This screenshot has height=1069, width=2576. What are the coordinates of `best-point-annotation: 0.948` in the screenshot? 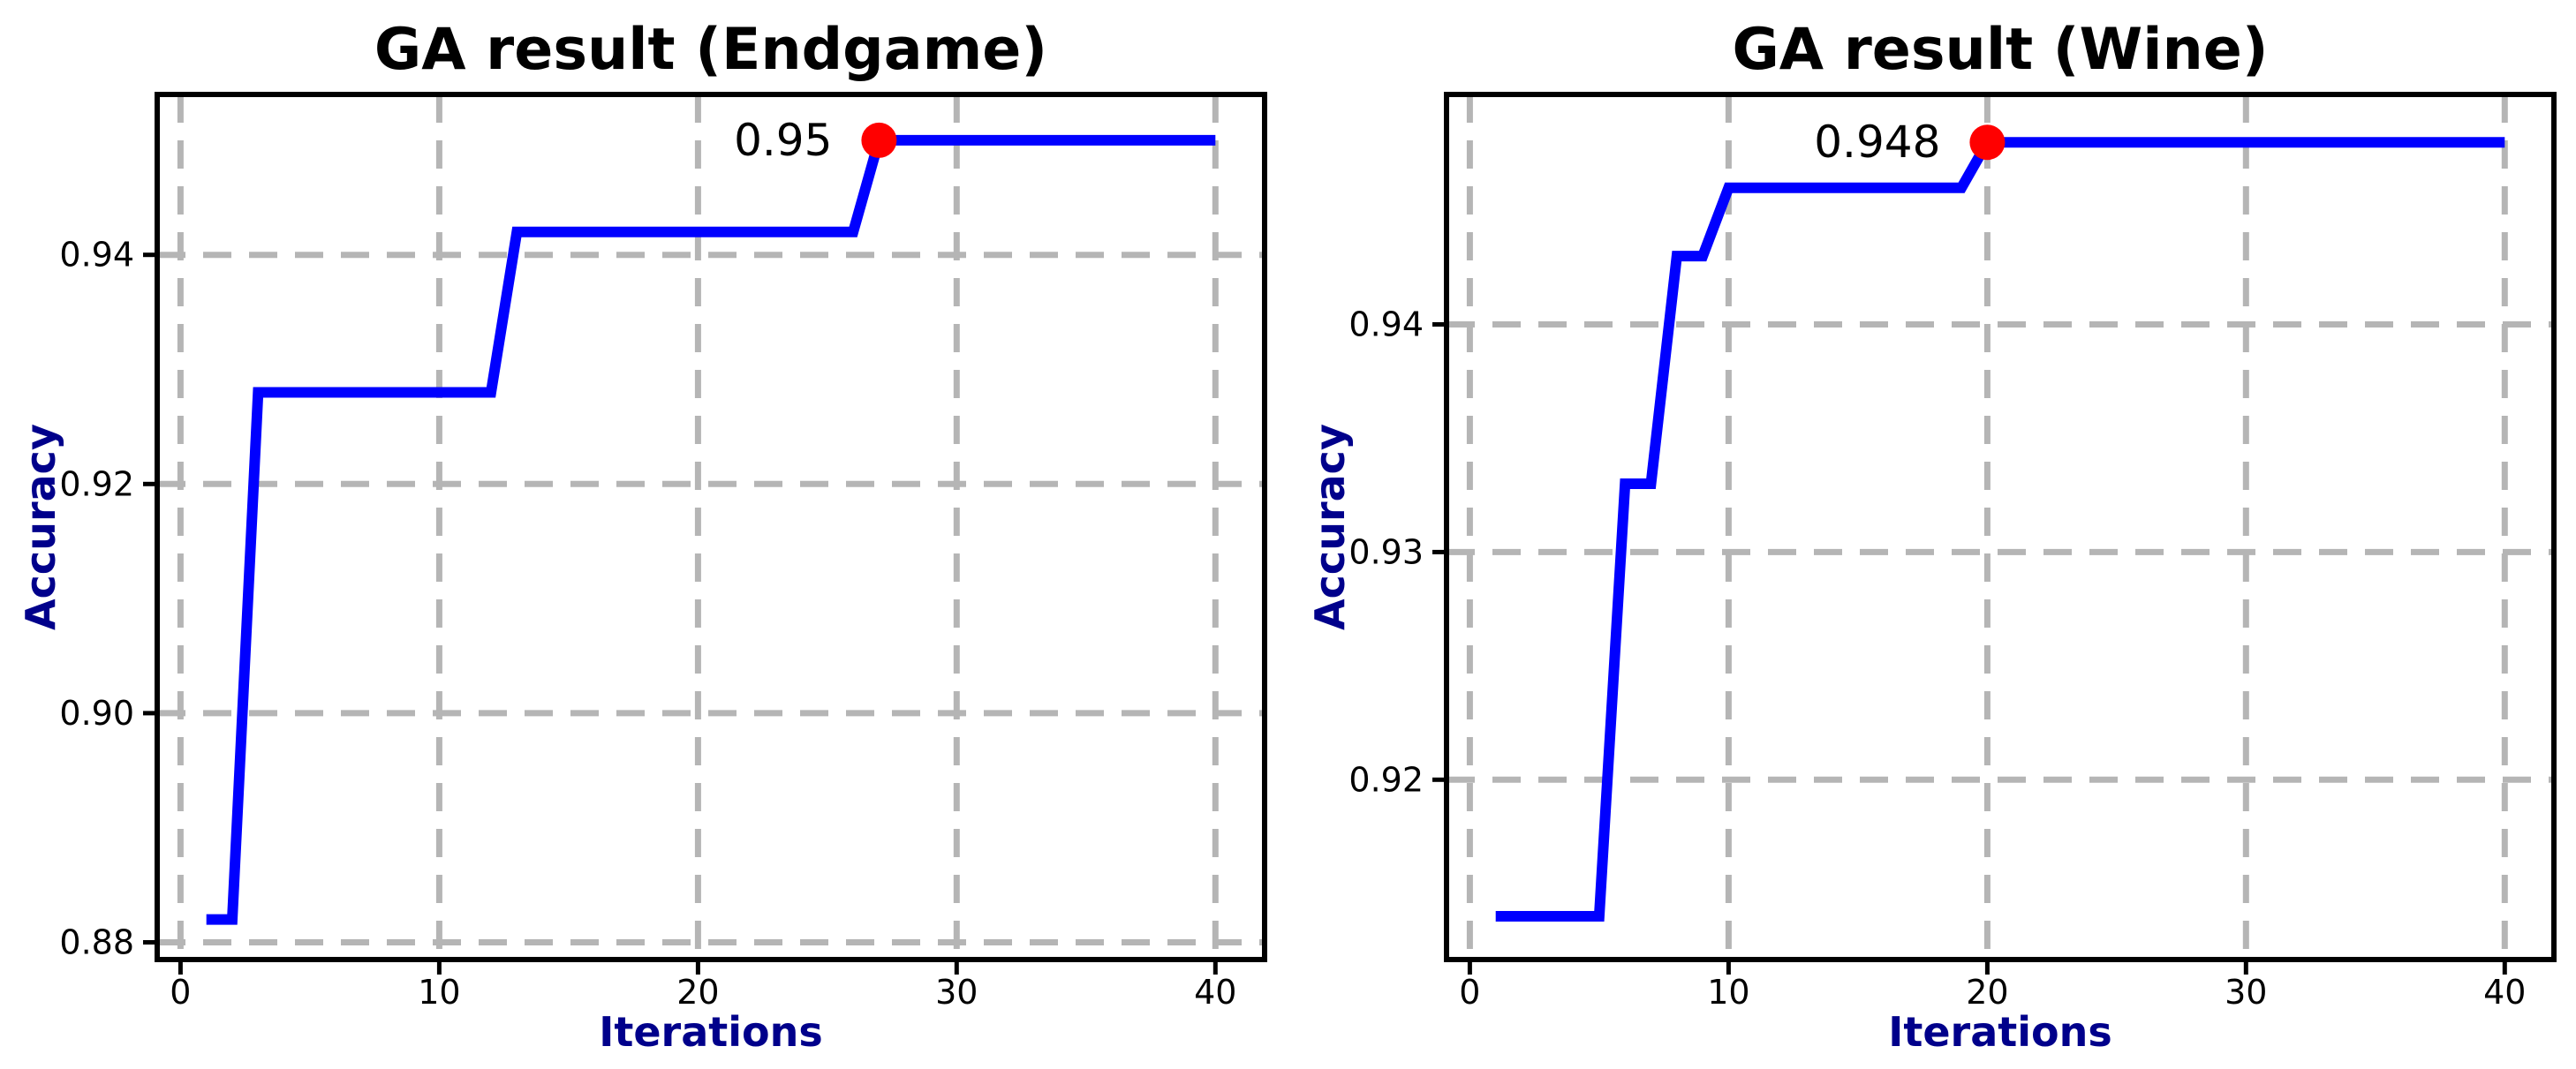 It's located at (1877, 143).